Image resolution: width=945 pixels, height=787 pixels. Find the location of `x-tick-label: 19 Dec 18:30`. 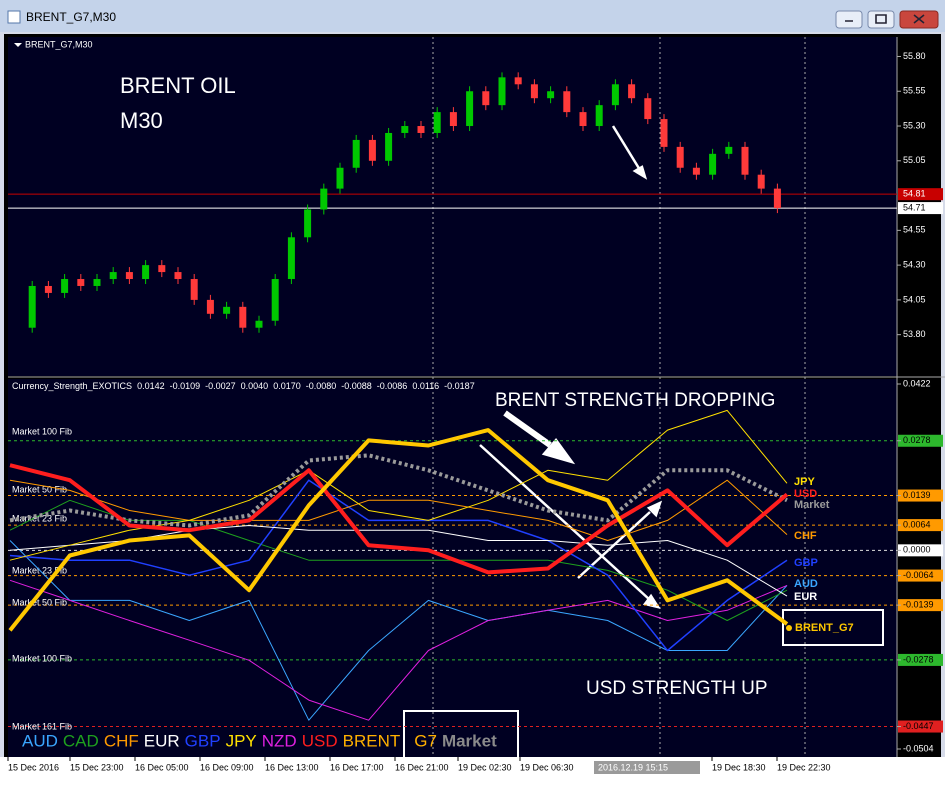

x-tick-label: 19 Dec 18:30 is located at coordinates (739, 767).